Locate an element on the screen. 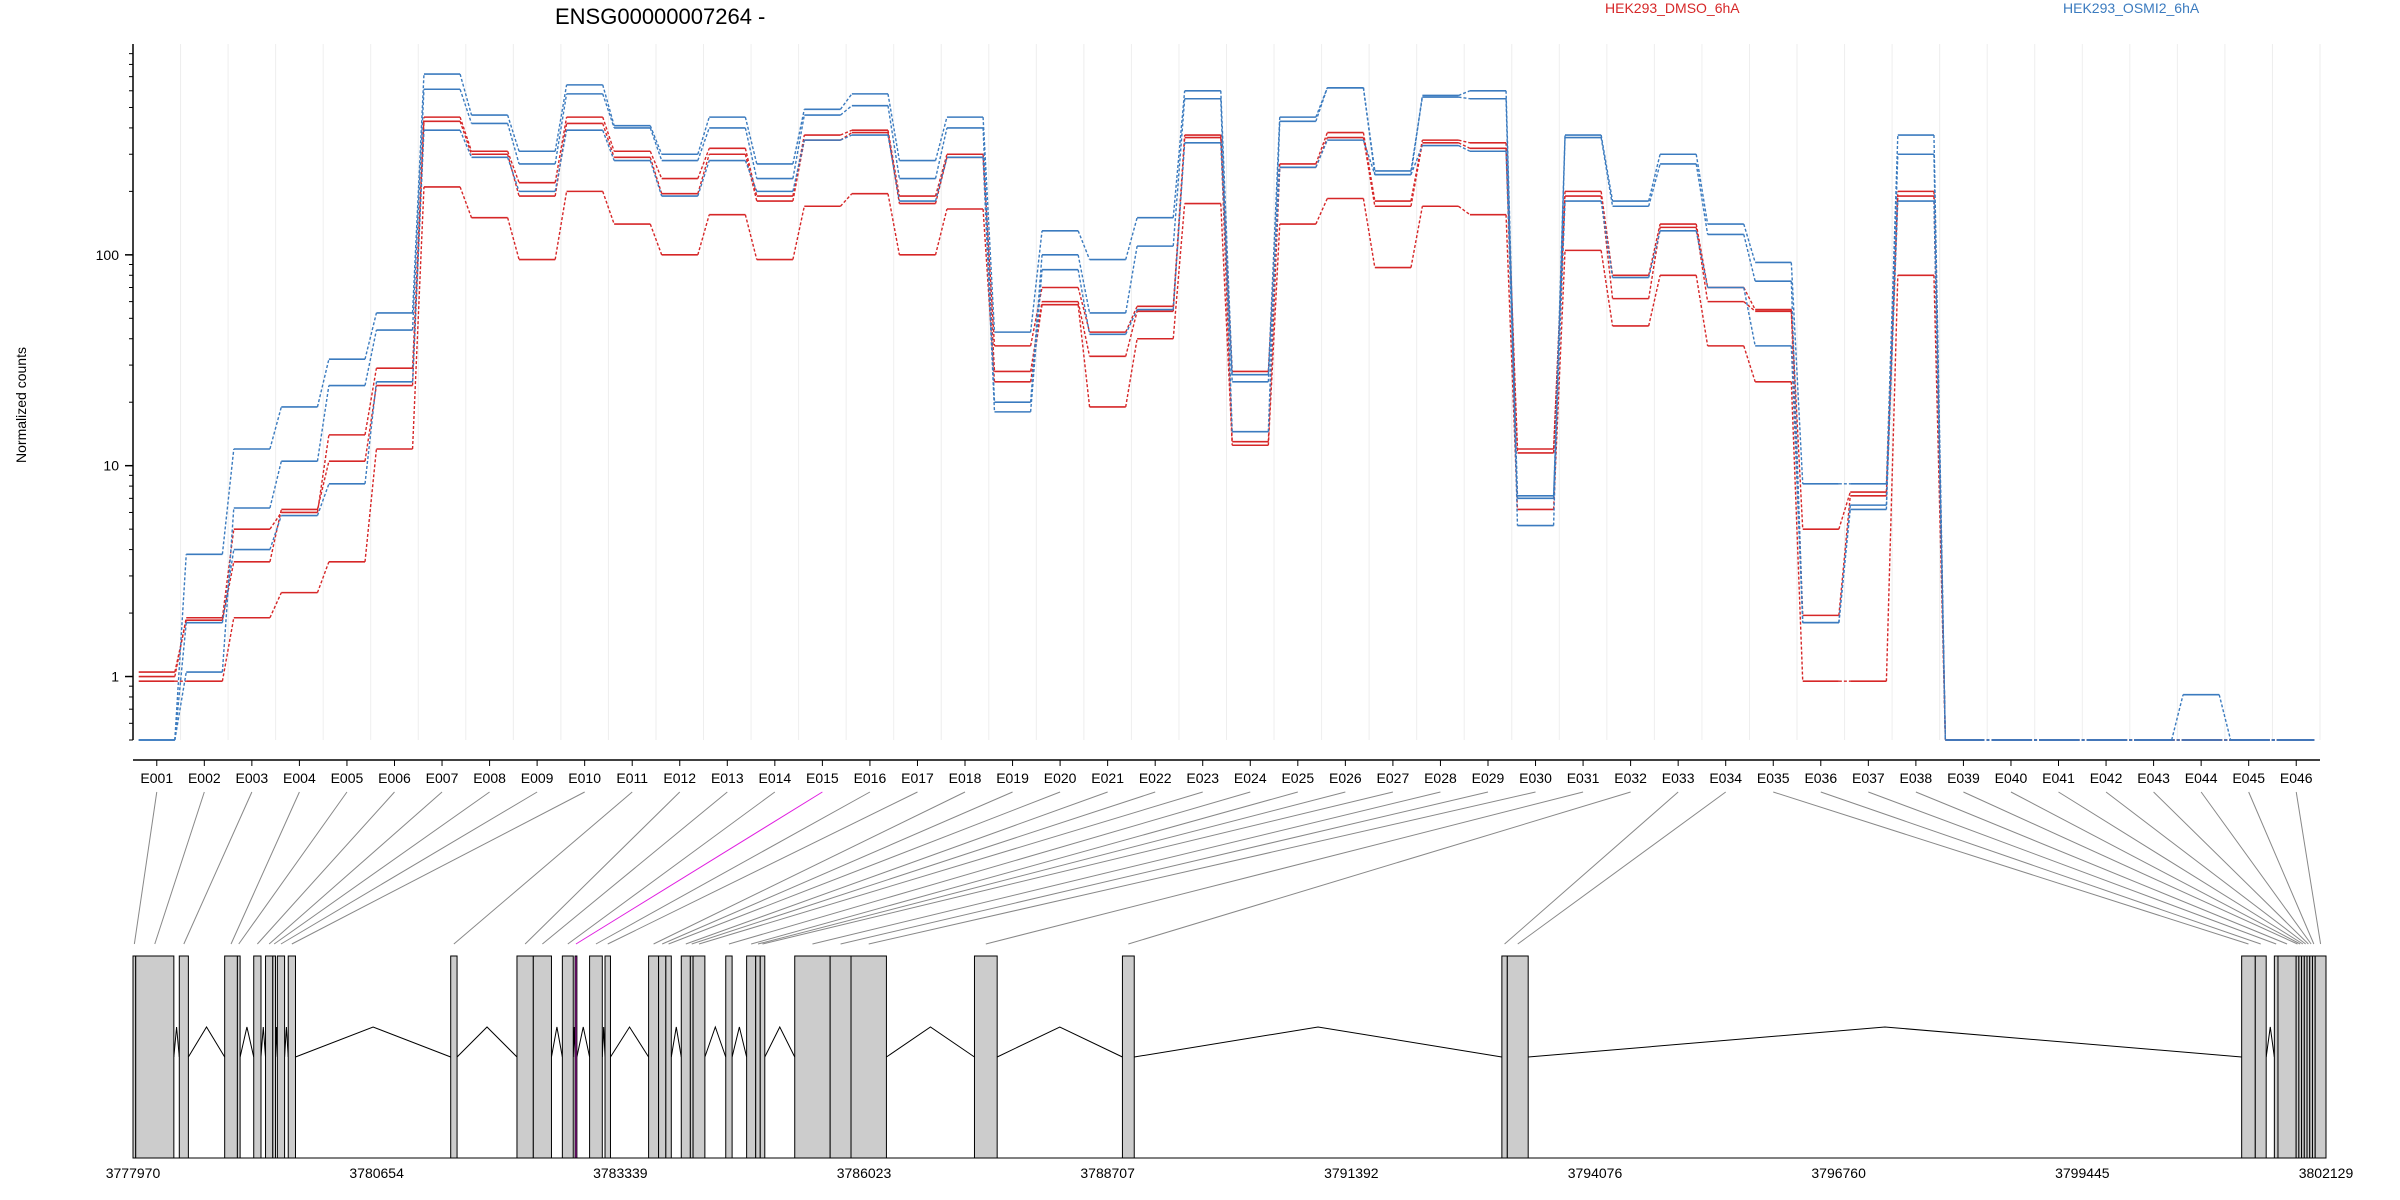 Image resolution: width=2400 pixels, height=1200 pixels. x-tick-label: E040 is located at coordinates (2011, 778).